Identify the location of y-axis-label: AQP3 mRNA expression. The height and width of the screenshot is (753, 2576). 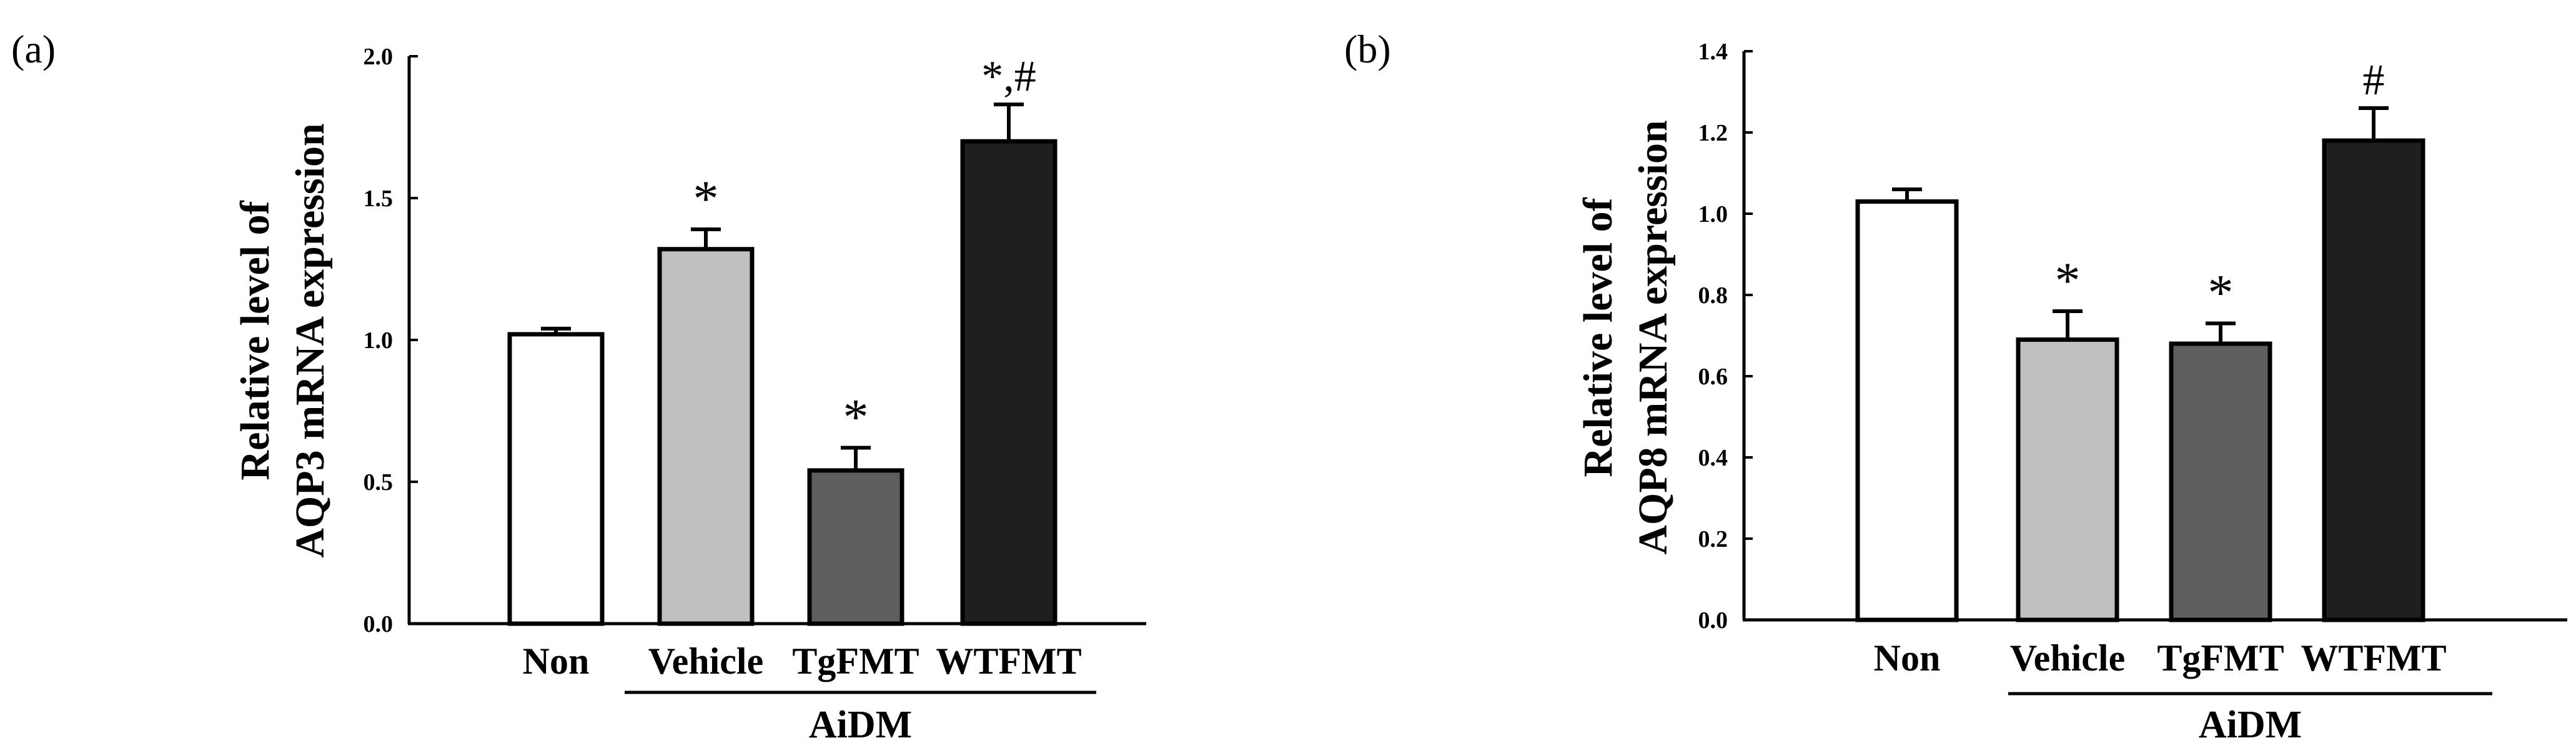
(310, 340).